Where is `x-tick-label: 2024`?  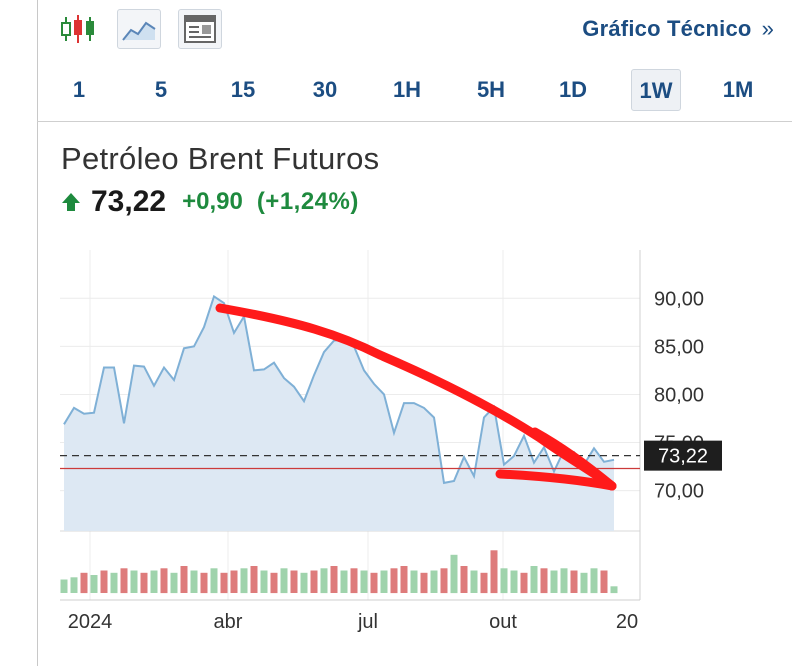 x-tick-label: 2024 is located at coordinates (90, 622).